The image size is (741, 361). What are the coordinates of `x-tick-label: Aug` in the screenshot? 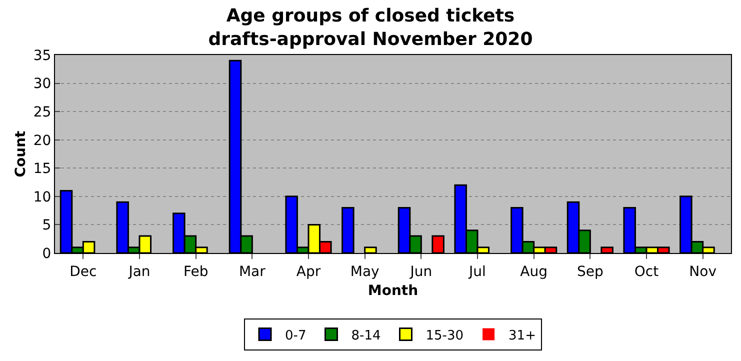 It's located at (534, 272).